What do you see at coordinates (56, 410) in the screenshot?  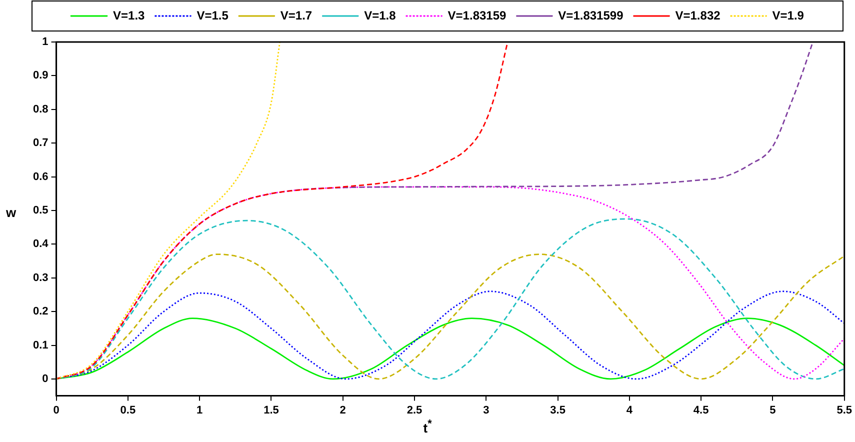 I see `x-tick-label: 0` at bounding box center [56, 410].